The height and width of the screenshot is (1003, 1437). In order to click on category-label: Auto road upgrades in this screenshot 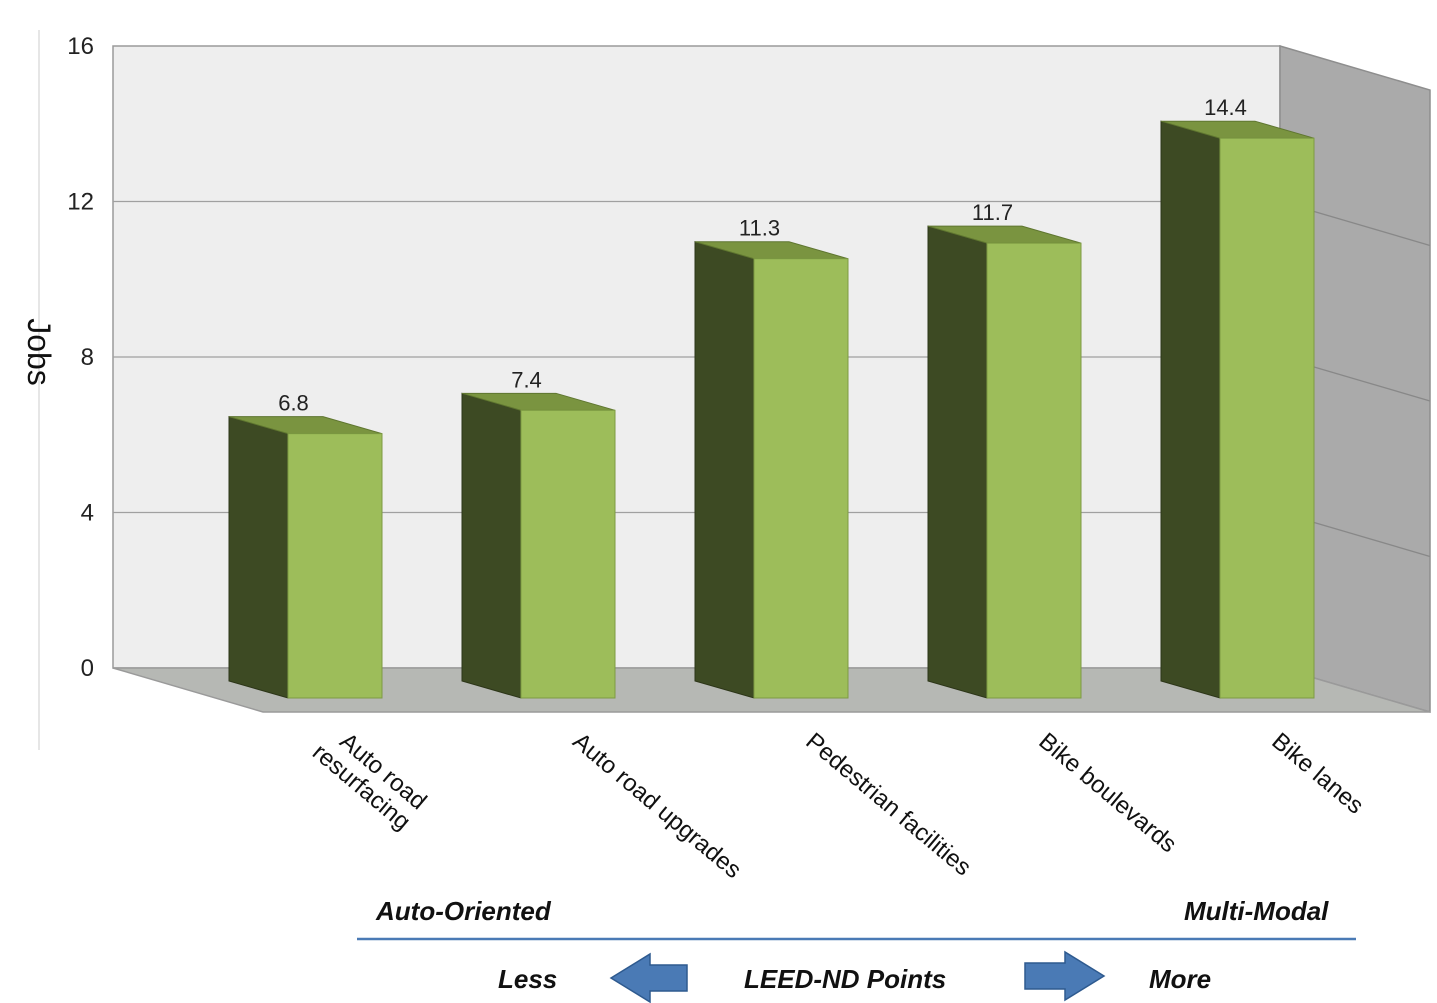, I will do `click(657, 806)`.